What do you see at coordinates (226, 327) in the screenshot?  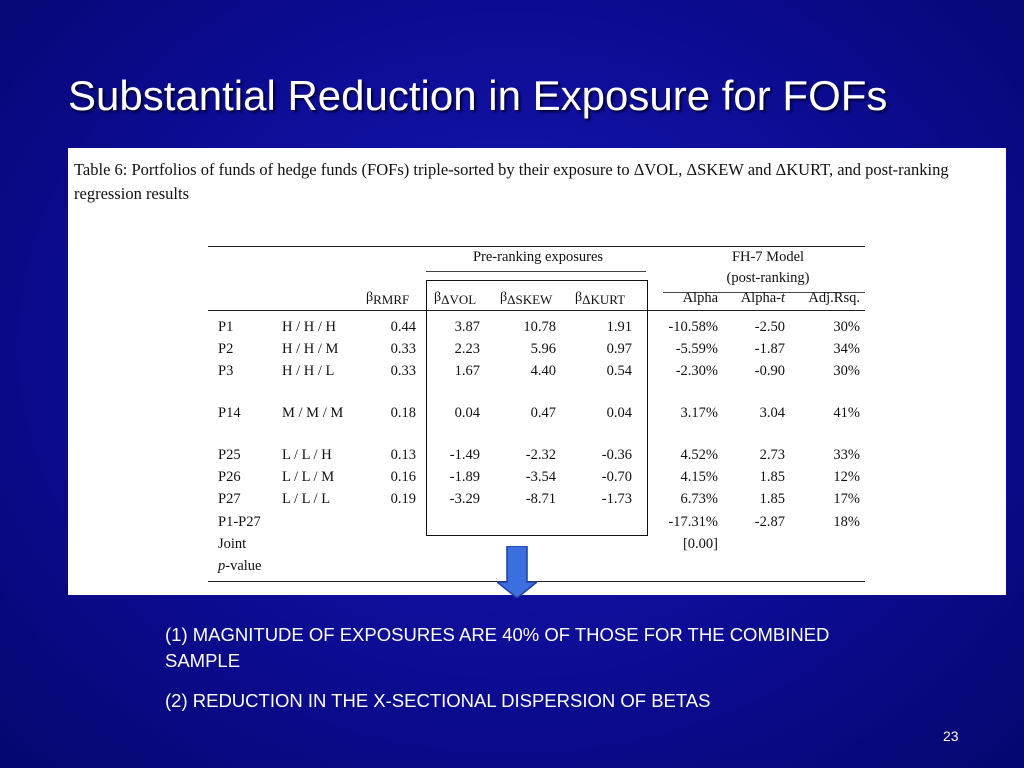 I see `cell-p: P1` at bounding box center [226, 327].